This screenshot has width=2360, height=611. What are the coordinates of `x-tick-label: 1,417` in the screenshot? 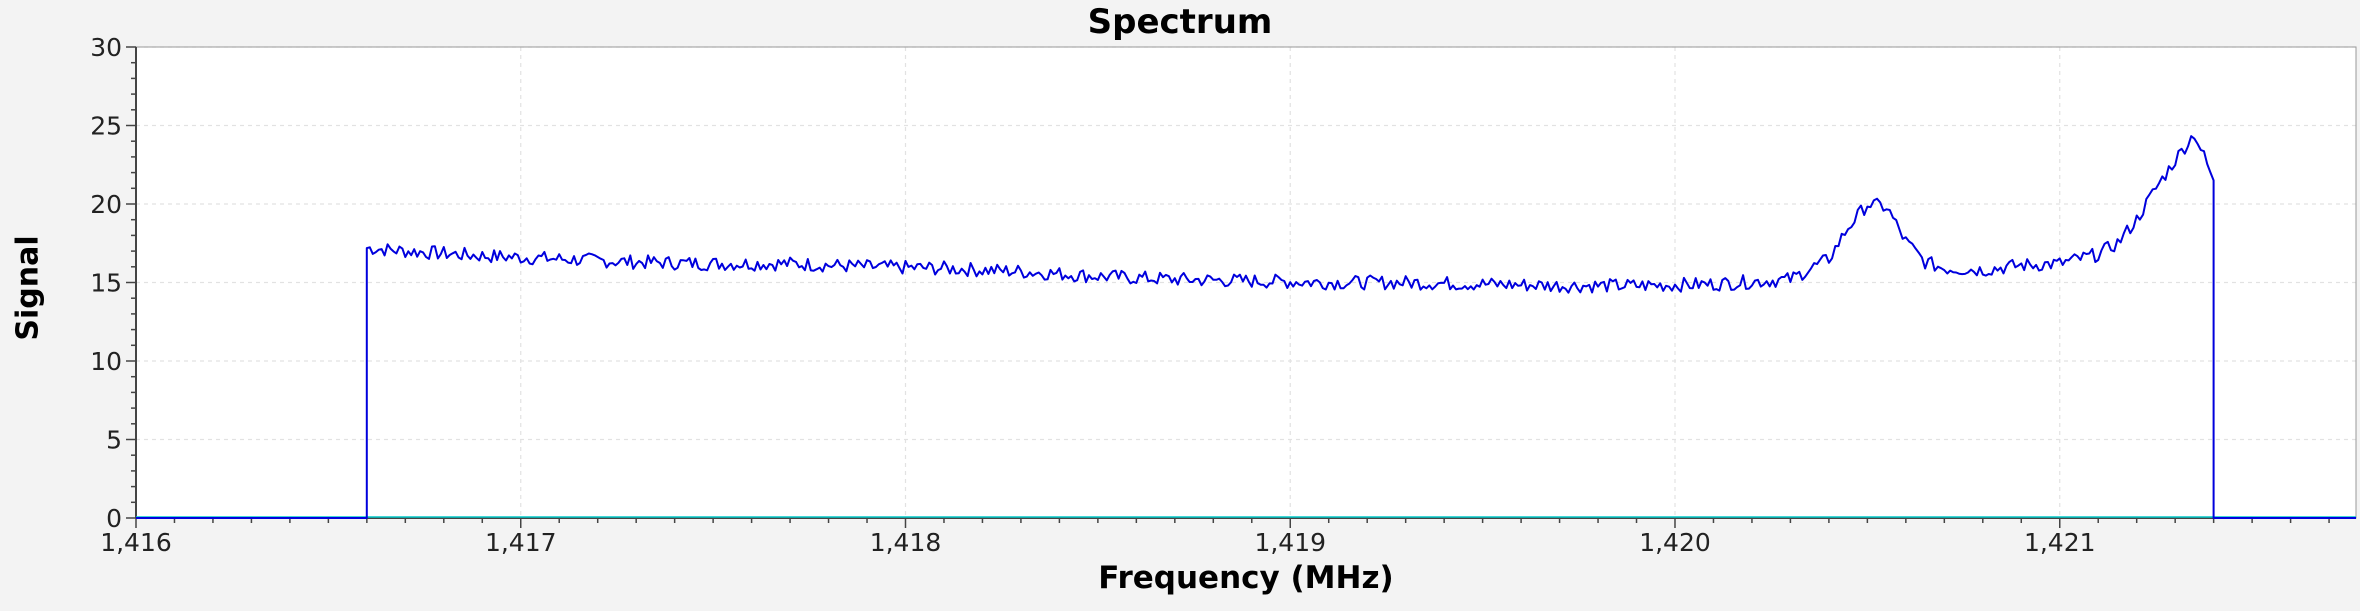 It's located at (521, 542).